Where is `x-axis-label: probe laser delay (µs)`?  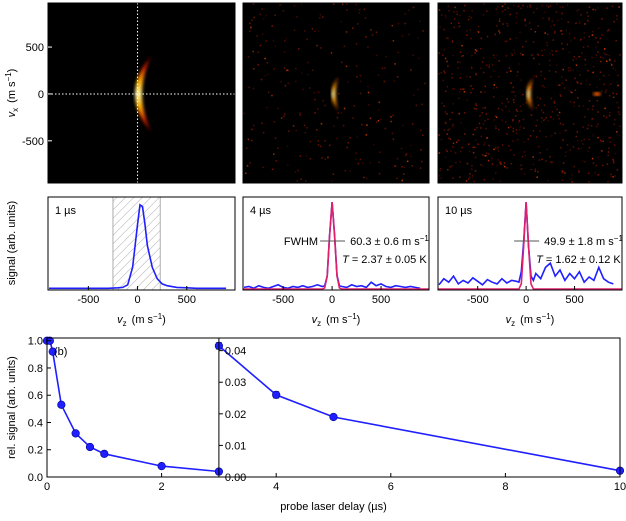 x-axis-label: probe laser delay (µs) is located at coordinates (333, 507).